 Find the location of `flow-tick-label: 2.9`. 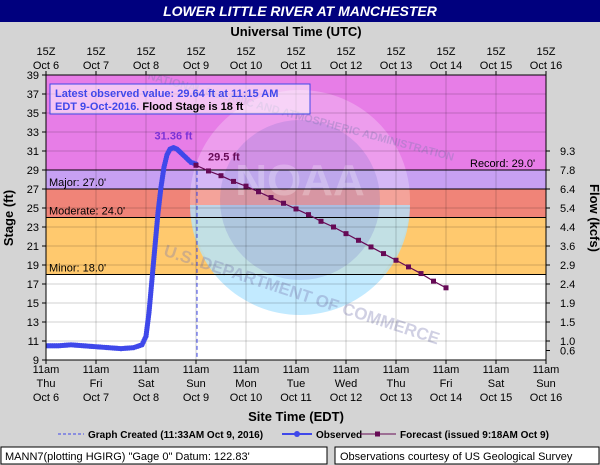

flow-tick-label: 2.9 is located at coordinates (567, 266).